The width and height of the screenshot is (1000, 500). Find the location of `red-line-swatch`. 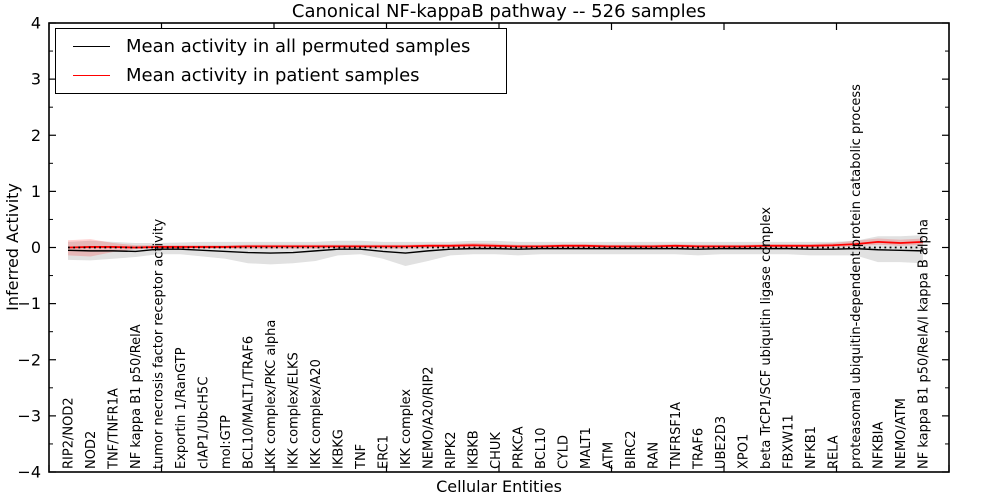

red-line-swatch is located at coordinates (91, 76).